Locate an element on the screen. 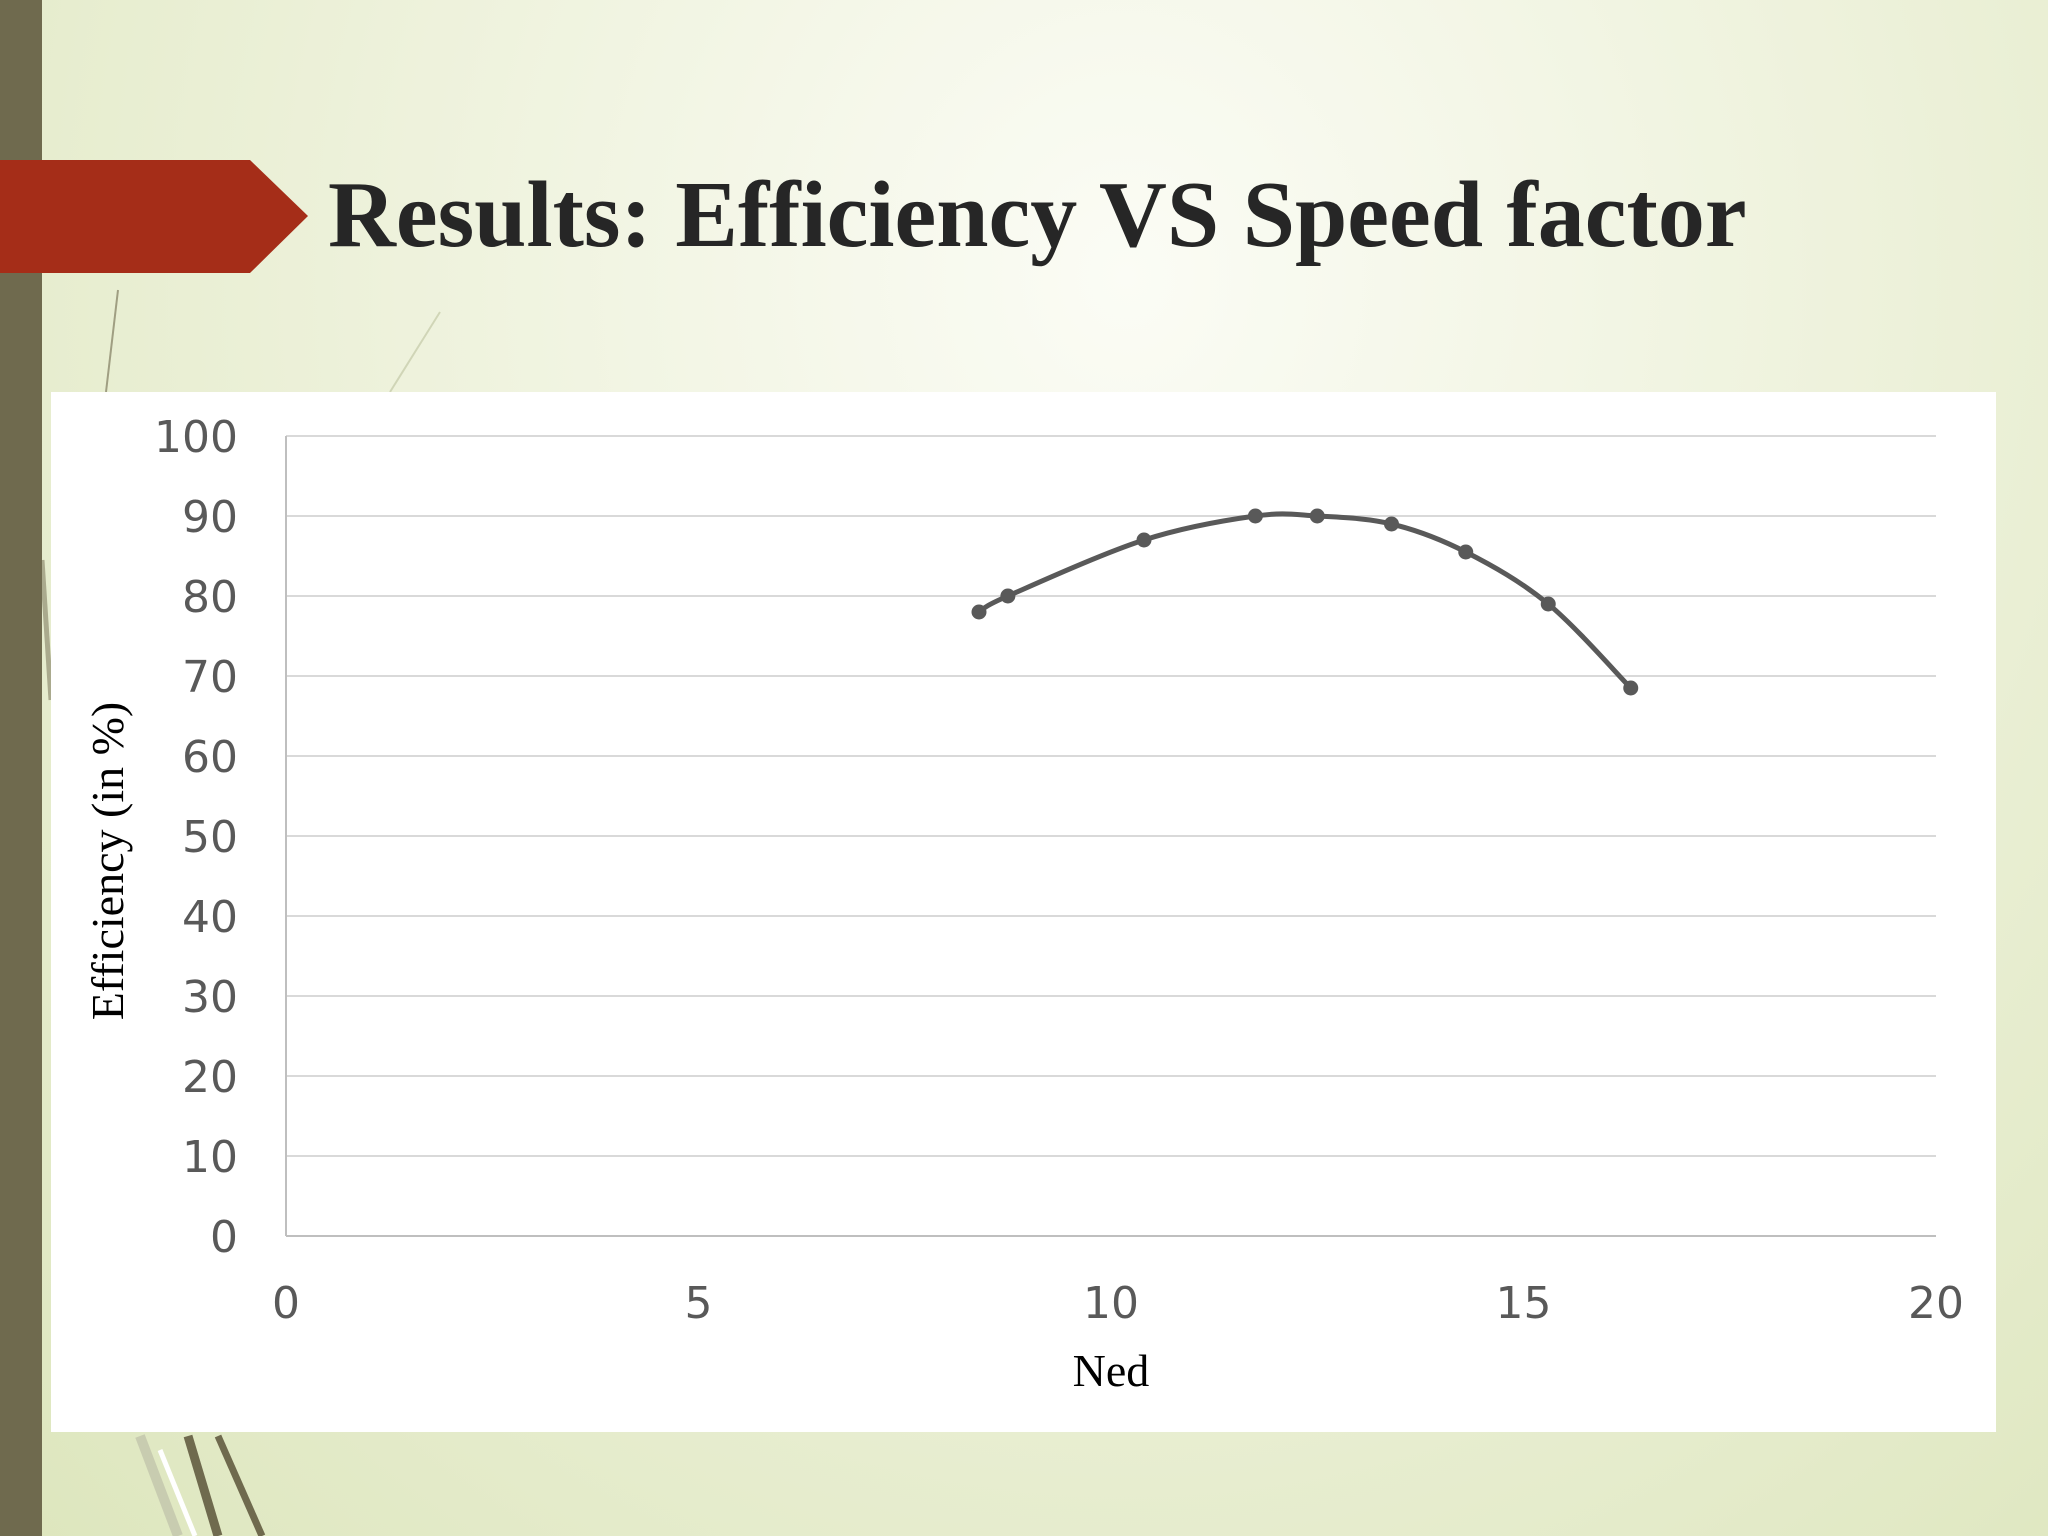  x-tick-label: 10 is located at coordinates (1111, 1303).